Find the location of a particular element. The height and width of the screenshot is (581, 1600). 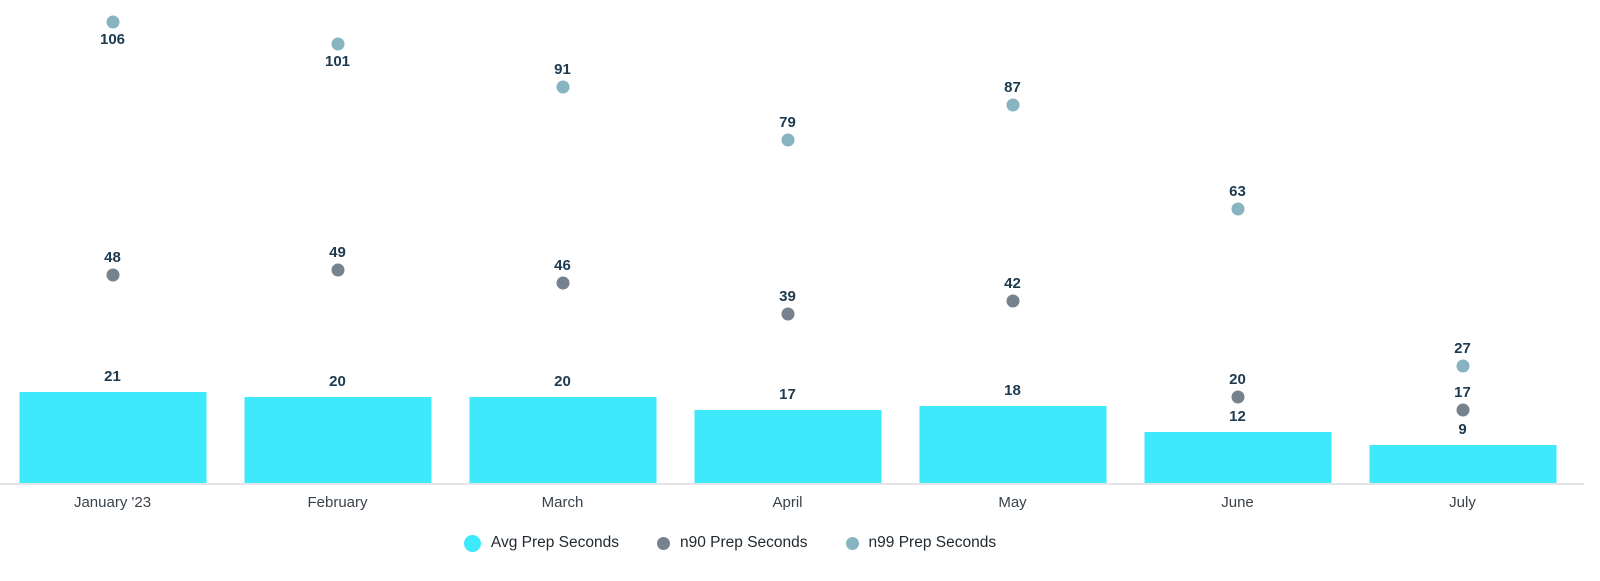

x-axis-label-february: February is located at coordinates (337, 502).